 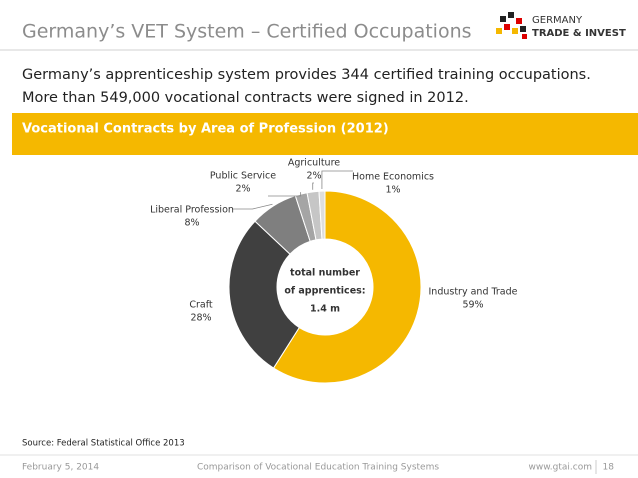 I want to click on logo-text: GERMANY, so click(x=557, y=20).